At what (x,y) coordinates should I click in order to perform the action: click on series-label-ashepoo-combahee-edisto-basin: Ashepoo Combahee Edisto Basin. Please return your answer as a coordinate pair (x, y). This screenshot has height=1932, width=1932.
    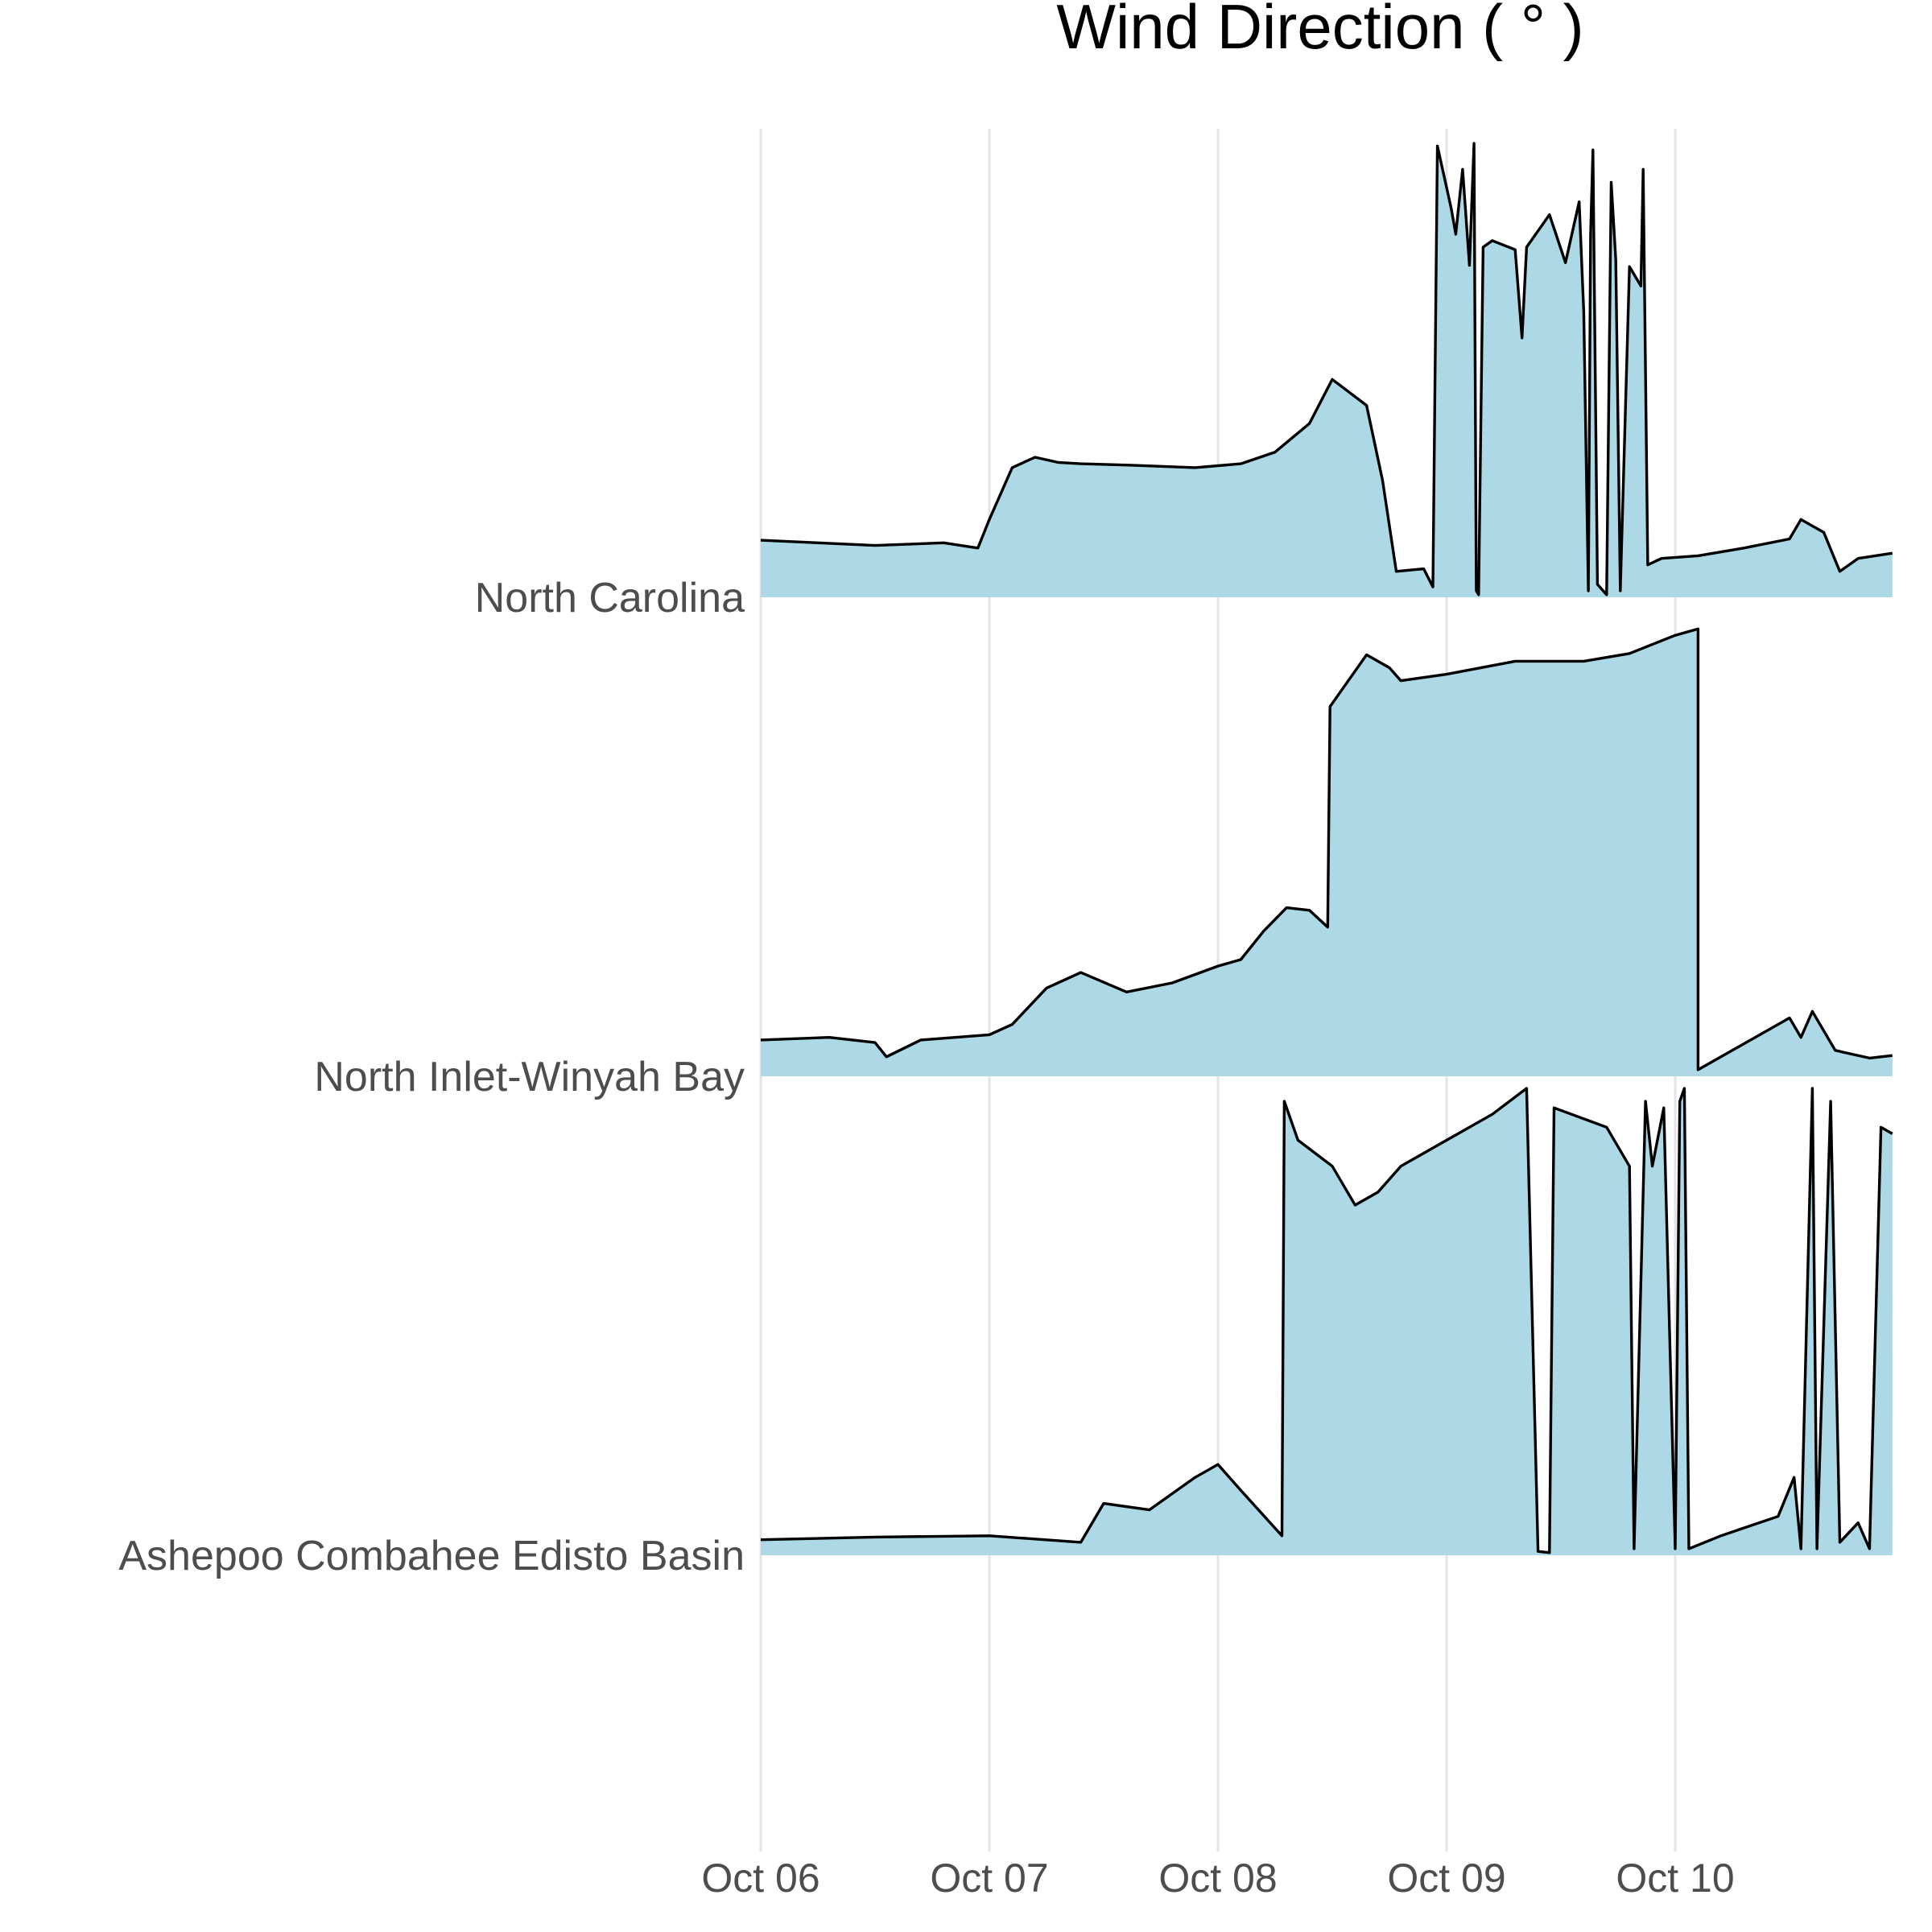
    Looking at the image, I should click on (431, 1556).